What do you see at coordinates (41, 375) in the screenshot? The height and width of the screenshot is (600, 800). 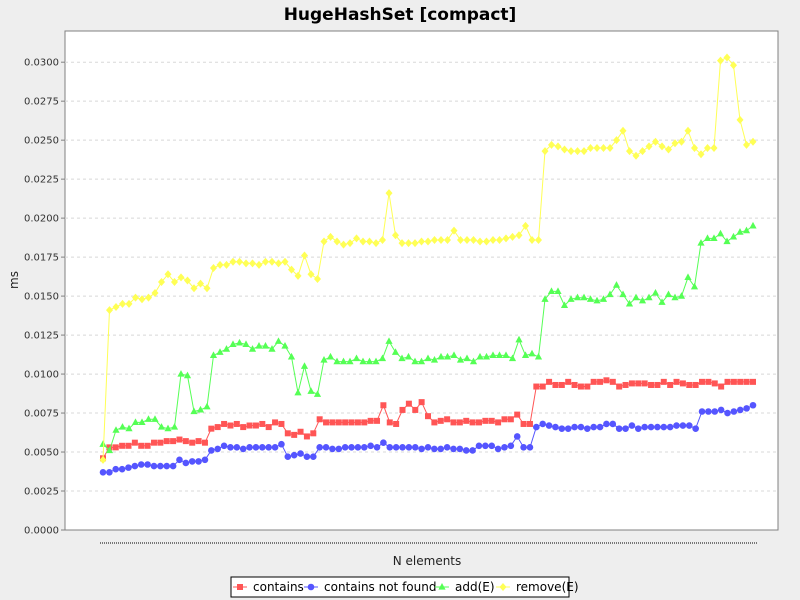 I see `y-tick-label: 0.0100` at bounding box center [41, 375].